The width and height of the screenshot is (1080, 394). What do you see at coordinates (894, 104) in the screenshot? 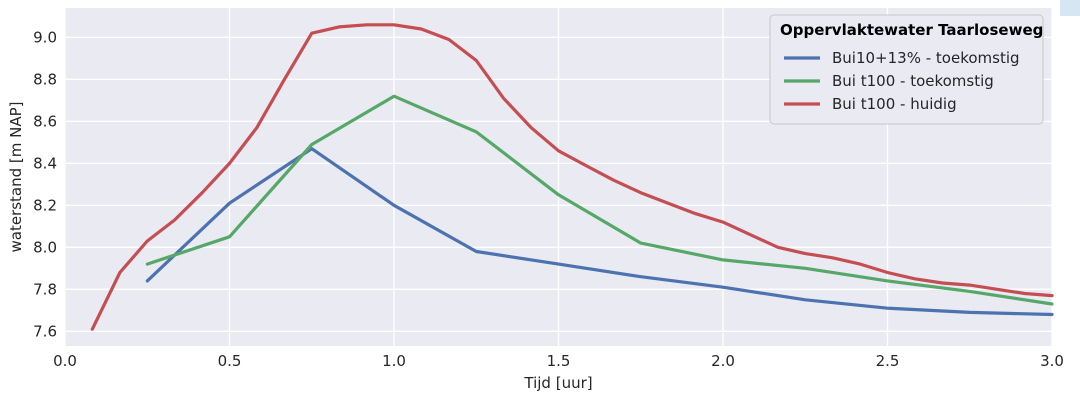
I see `legend-label: Bui t100 - huidig` at bounding box center [894, 104].